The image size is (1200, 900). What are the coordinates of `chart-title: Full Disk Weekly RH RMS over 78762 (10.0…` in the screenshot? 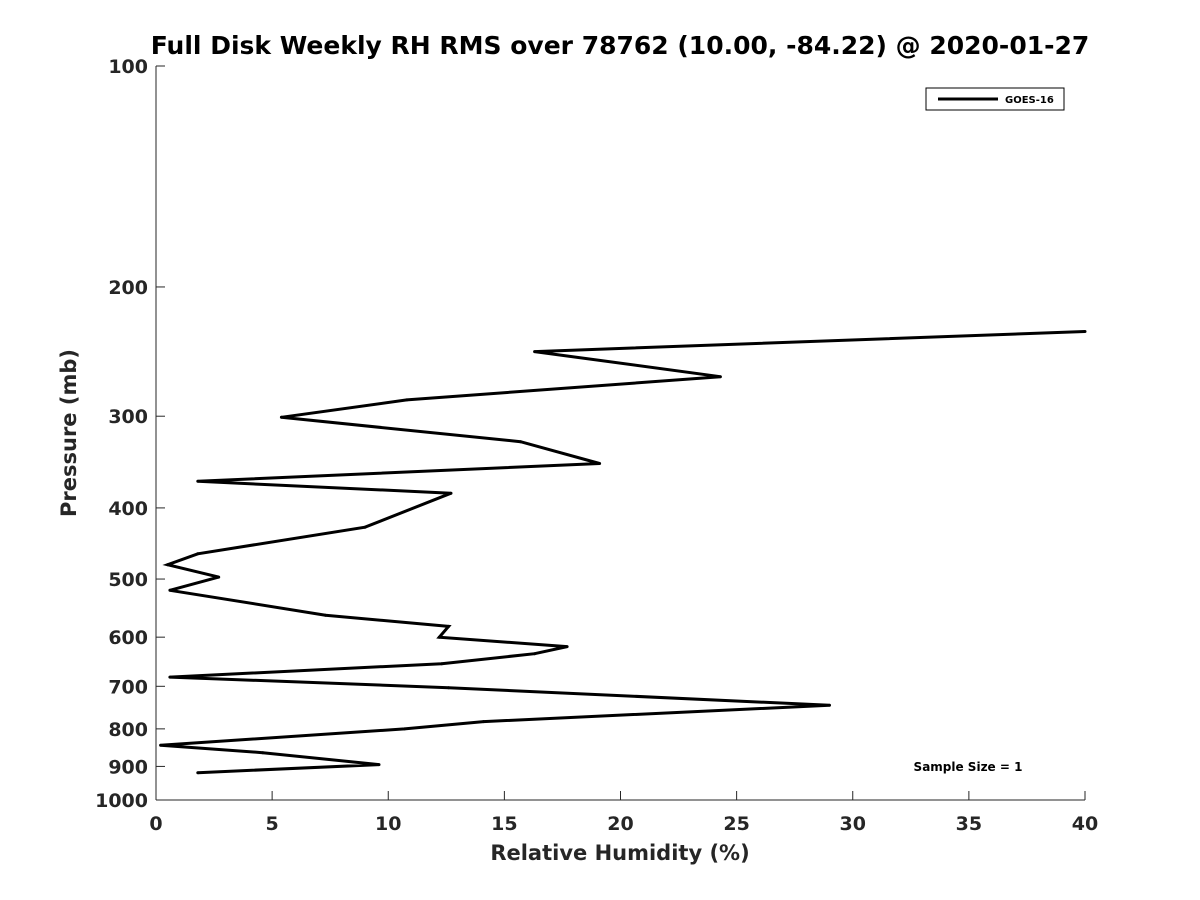 It's located at (620, 45).